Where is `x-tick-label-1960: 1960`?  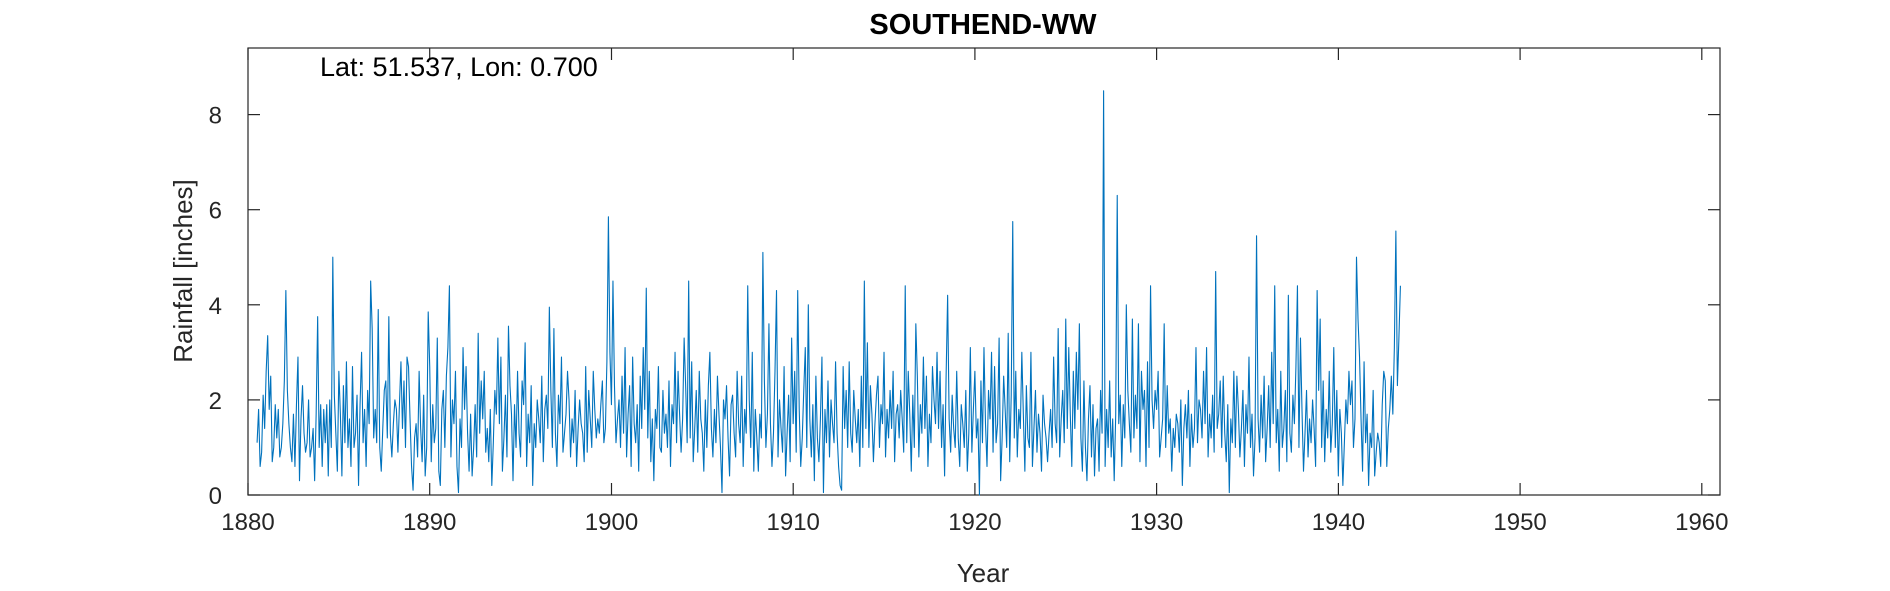 x-tick-label-1960: 1960 is located at coordinates (1701, 522).